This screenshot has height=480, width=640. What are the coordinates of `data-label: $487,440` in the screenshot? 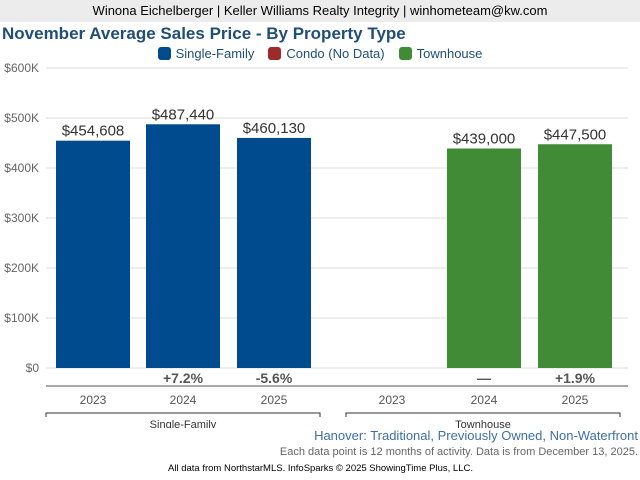 It's located at (183, 114).